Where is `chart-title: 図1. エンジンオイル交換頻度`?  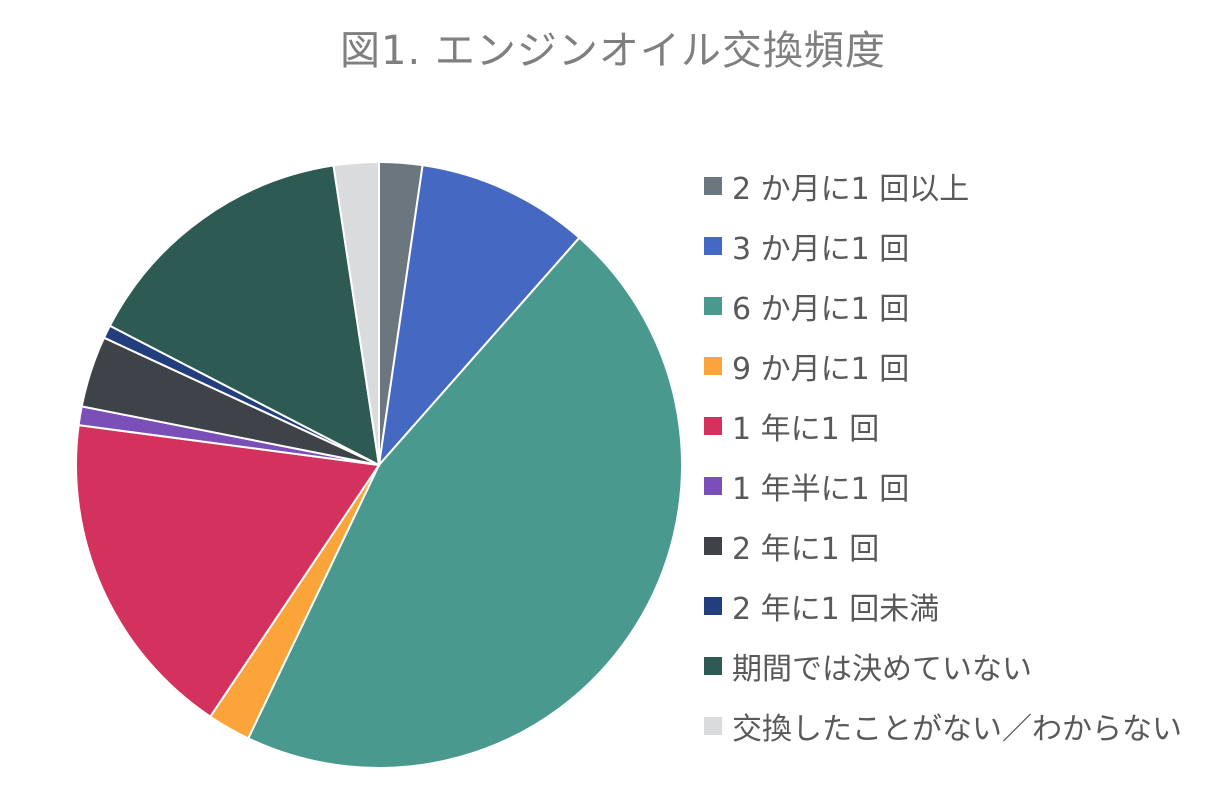 chart-title: 図1. エンジンオイル交換頻度 is located at coordinates (613, 51).